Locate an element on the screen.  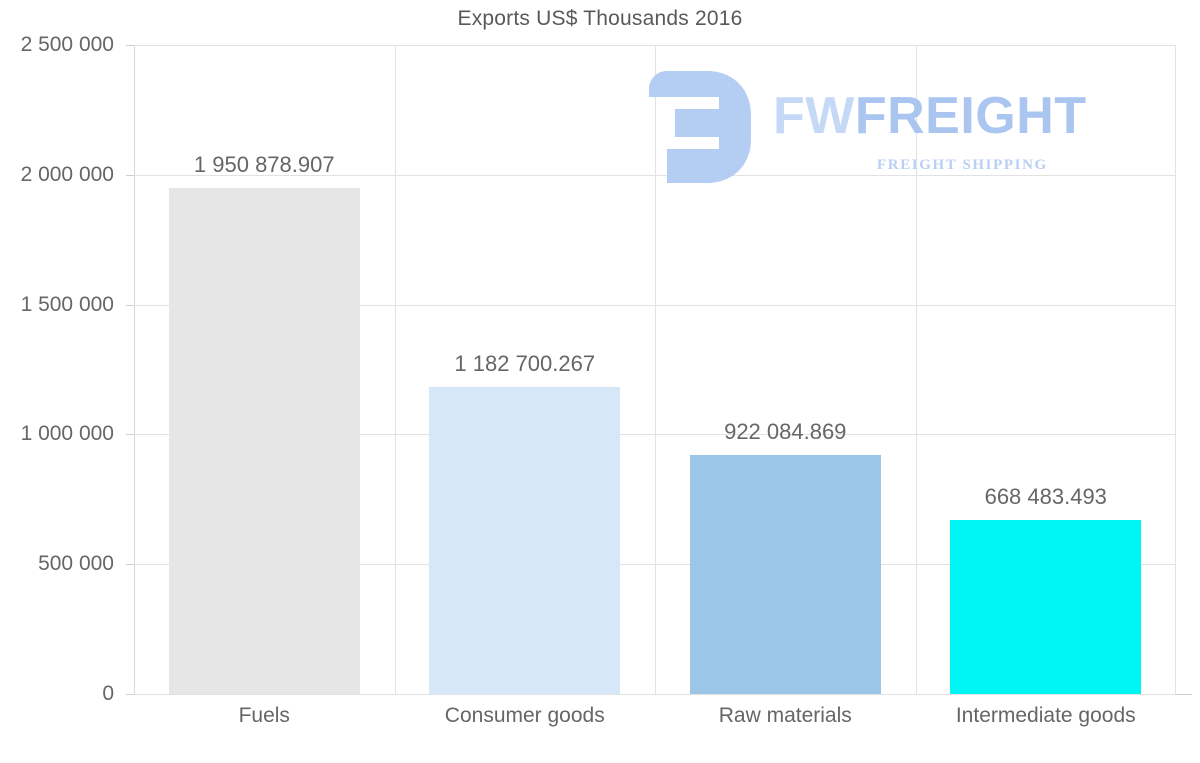
chart-title: Exports US$ Thousands 2016 is located at coordinates (600, 18).